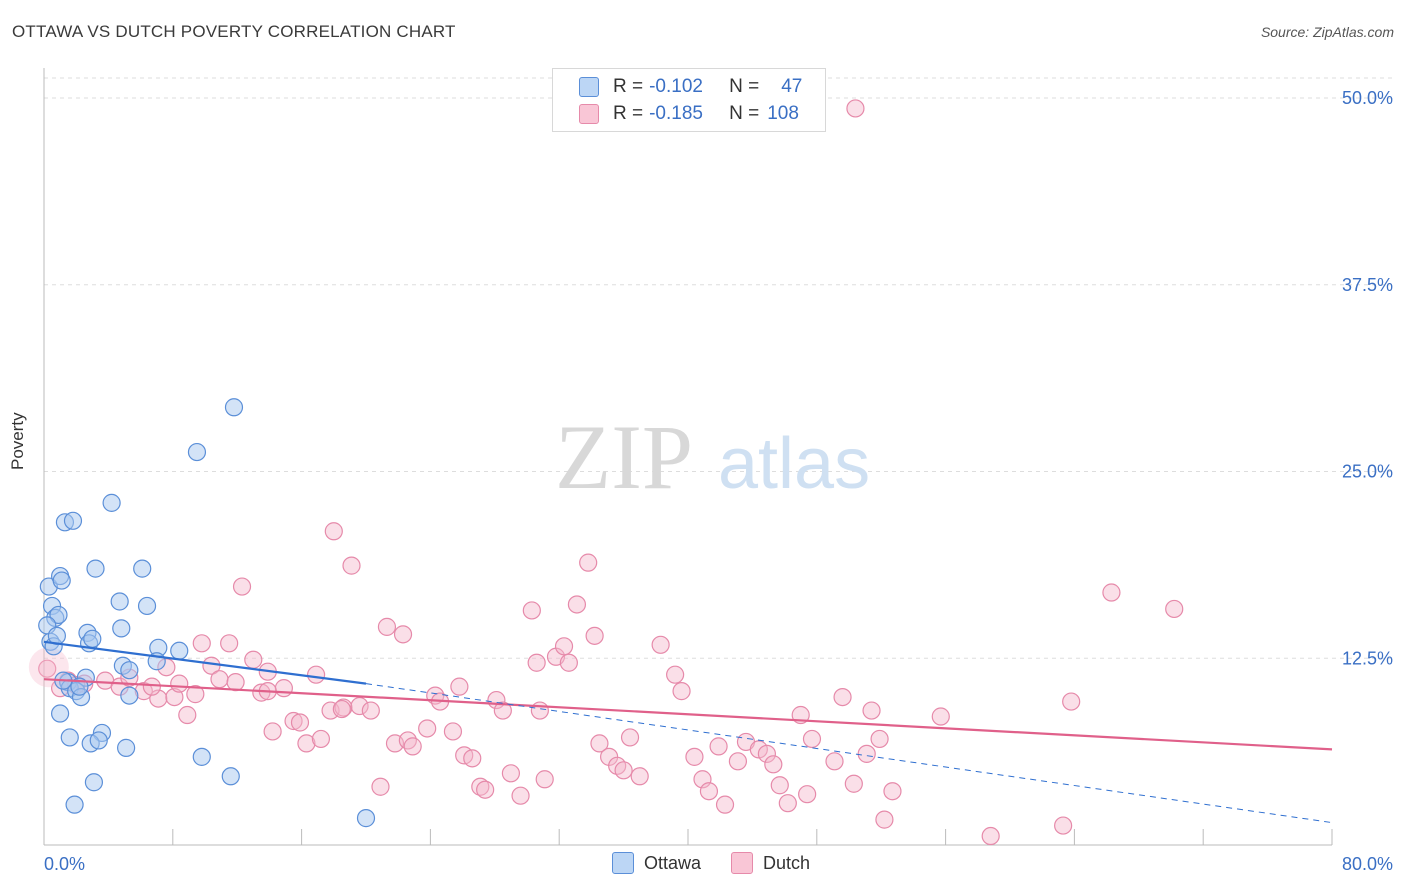  What do you see at coordinates (207, 613) in the screenshot?
I see `series-ottawa` at bounding box center [207, 613].